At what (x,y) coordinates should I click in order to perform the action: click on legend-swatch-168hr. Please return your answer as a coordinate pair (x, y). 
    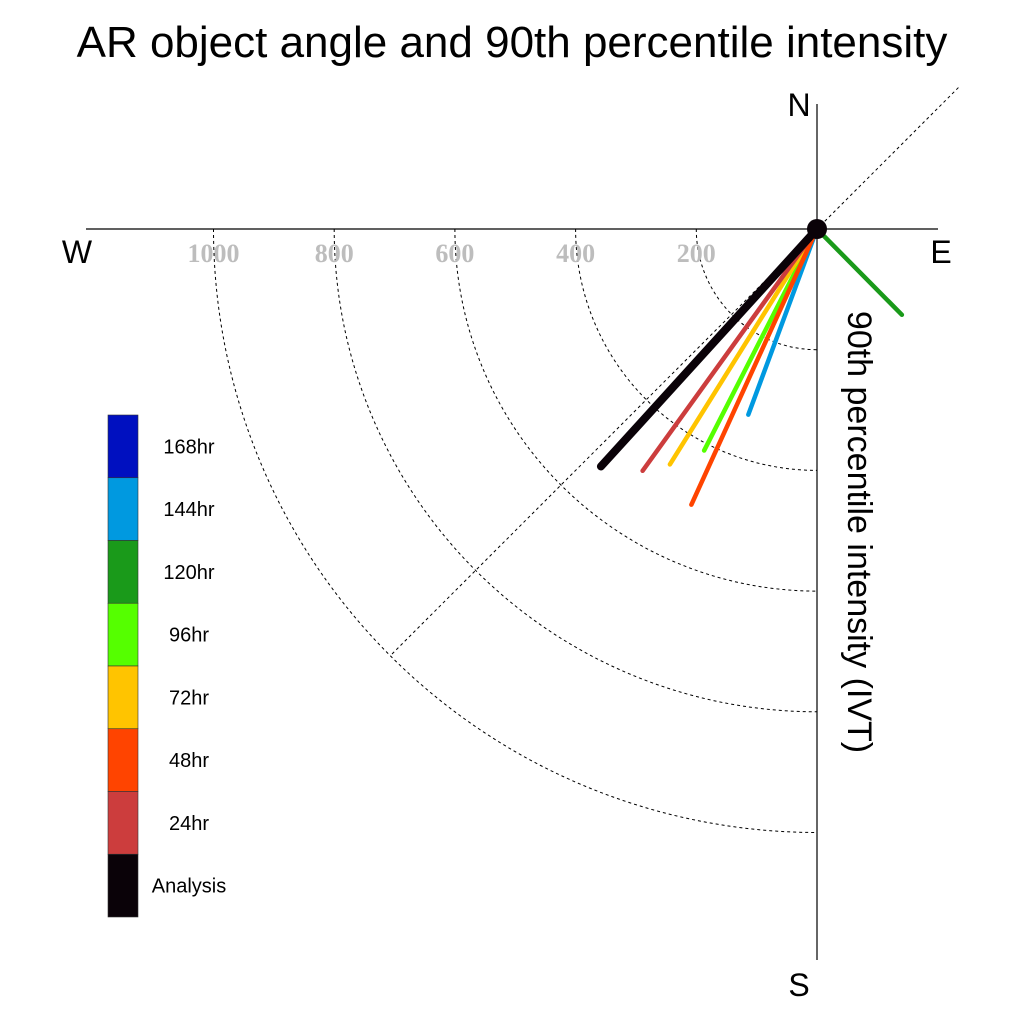
    Looking at the image, I should click on (123, 446).